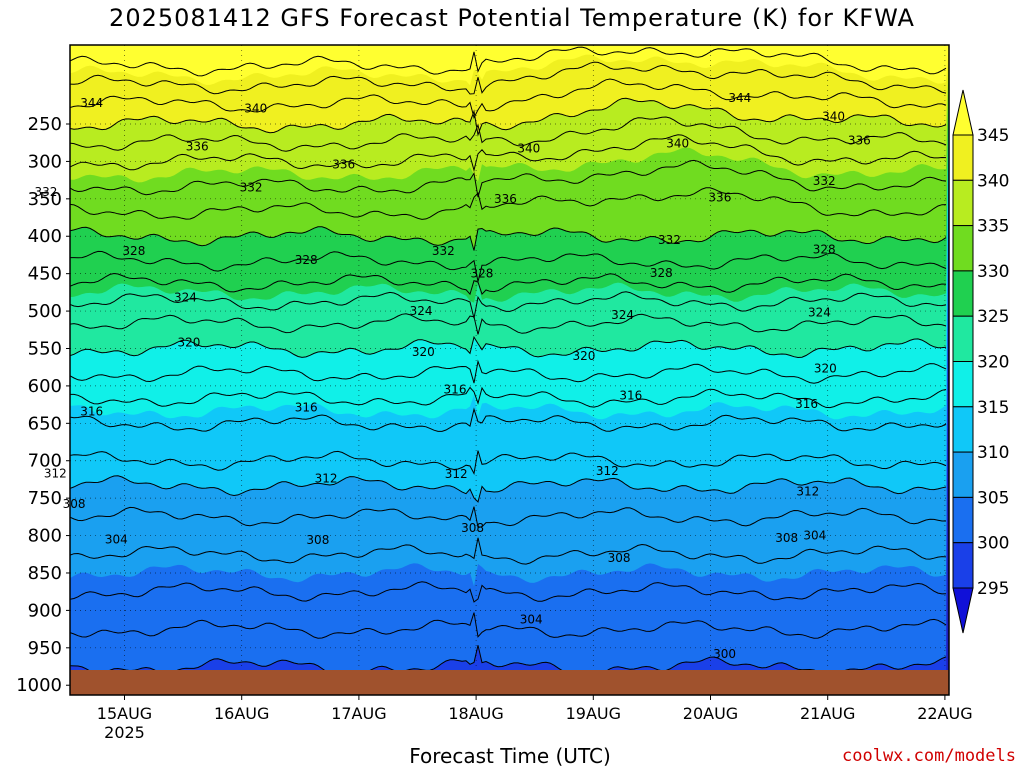  What do you see at coordinates (993, 181) in the screenshot?
I see `colorbar-label: 340` at bounding box center [993, 181].